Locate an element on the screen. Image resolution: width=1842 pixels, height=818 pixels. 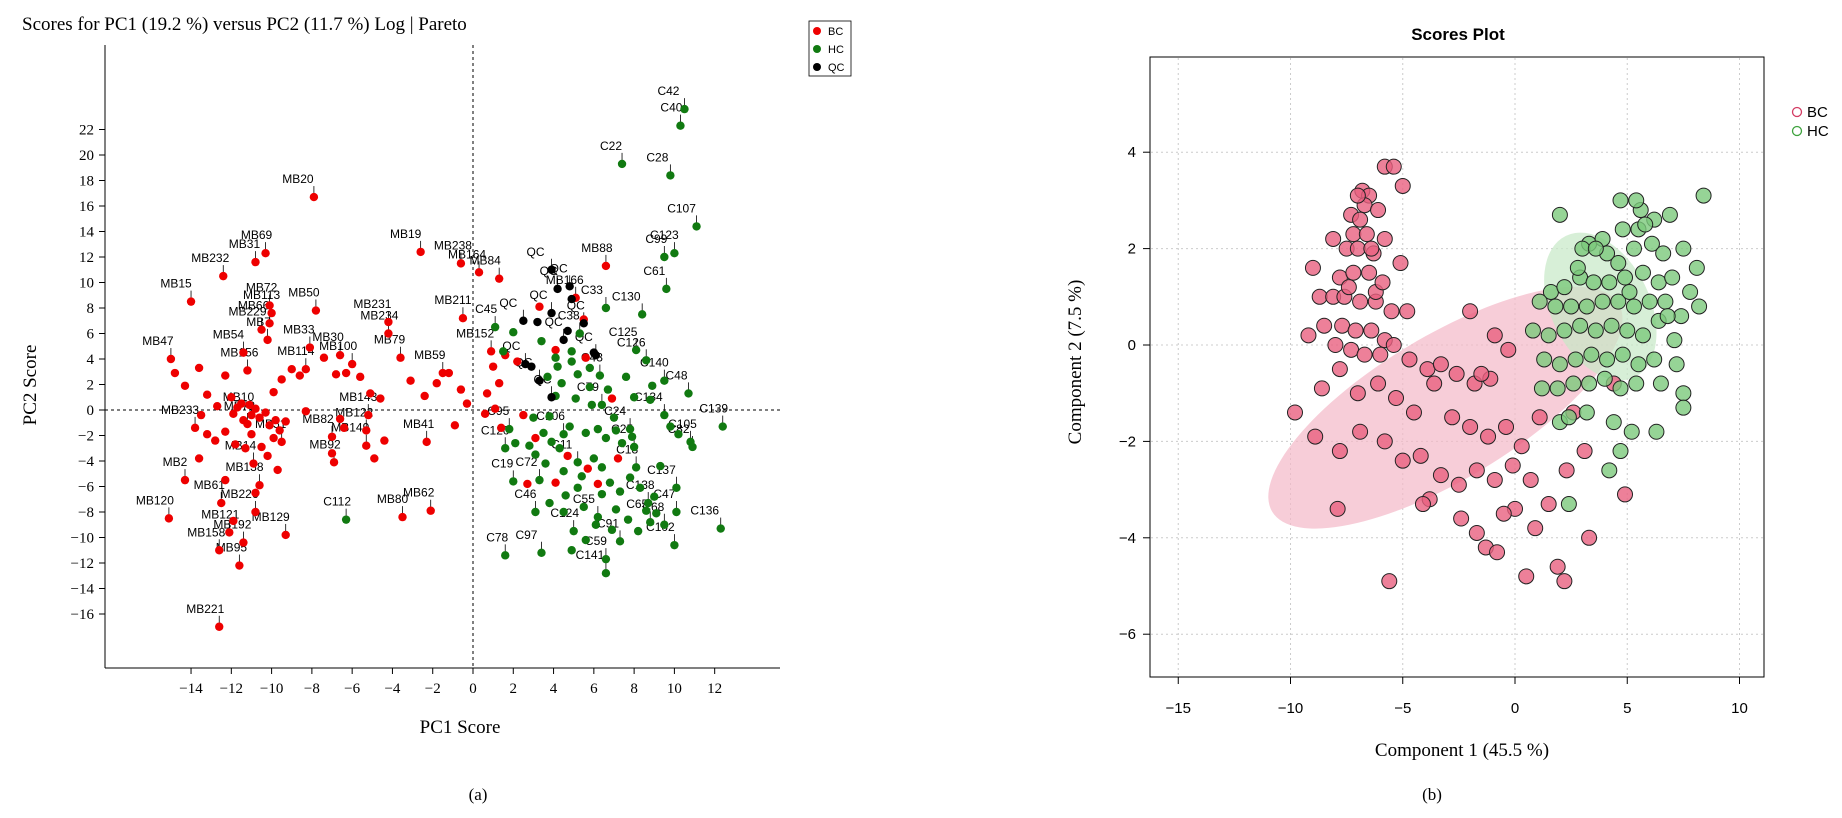
x-tick-label: −14 is located at coordinates (191, 689).